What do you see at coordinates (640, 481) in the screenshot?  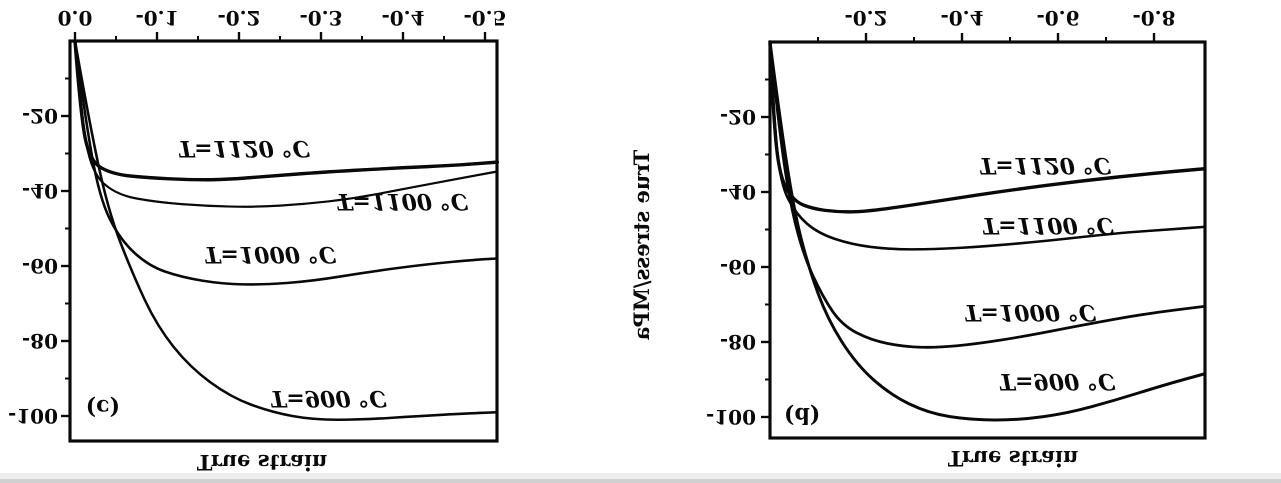 I see `paper-edge-strip` at bounding box center [640, 481].